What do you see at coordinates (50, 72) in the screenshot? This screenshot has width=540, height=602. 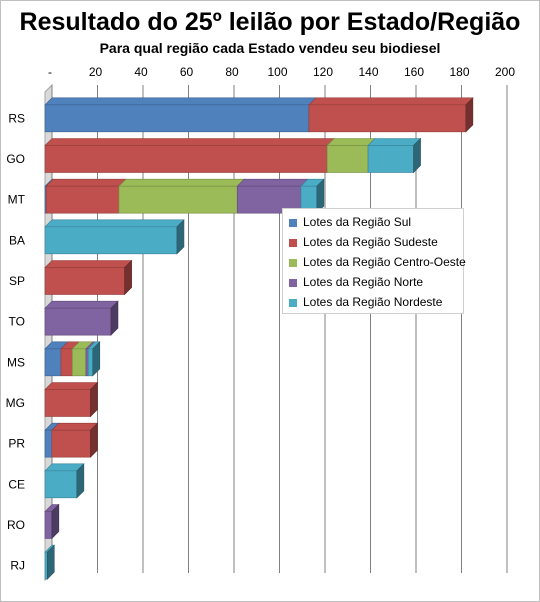 I see `x-tick-label: -` at bounding box center [50, 72].